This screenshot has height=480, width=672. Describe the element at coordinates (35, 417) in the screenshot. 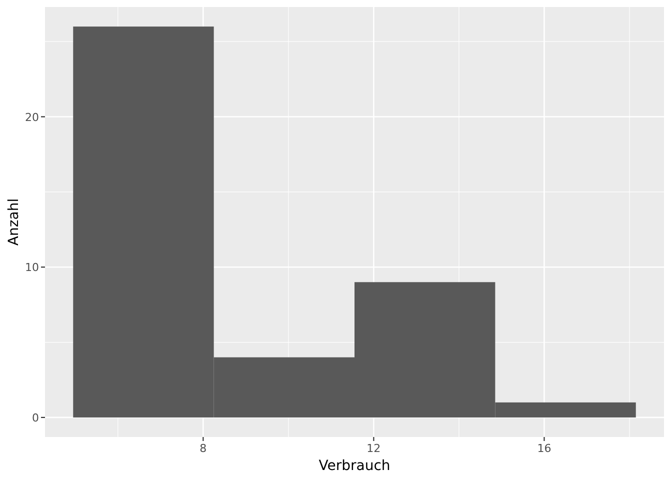

I see `y-tick-label: 0` at that location.